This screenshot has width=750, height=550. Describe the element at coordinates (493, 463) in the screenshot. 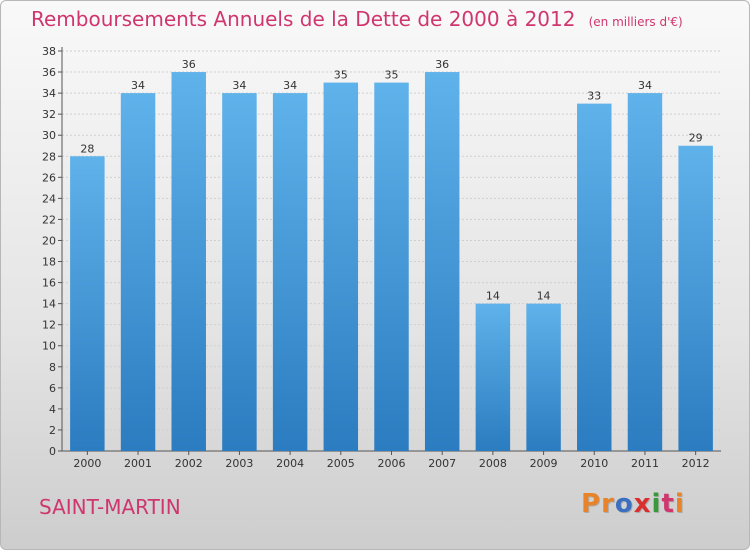

I see `x-tick-label-2008: 2008` at that location.